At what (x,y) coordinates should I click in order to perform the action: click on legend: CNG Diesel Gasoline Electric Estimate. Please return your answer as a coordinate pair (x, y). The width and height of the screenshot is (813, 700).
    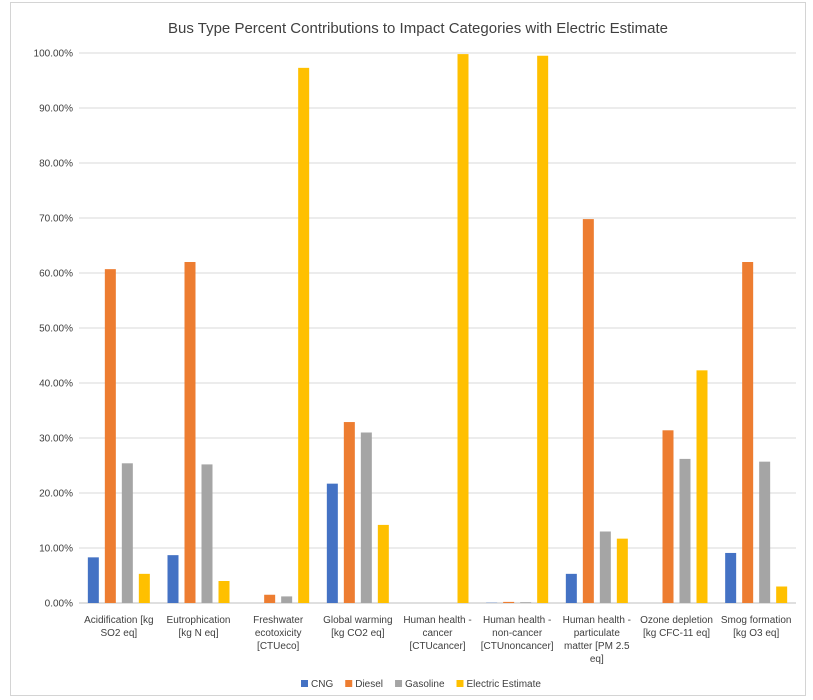
    Looking at the image, I should click on (421, 684).